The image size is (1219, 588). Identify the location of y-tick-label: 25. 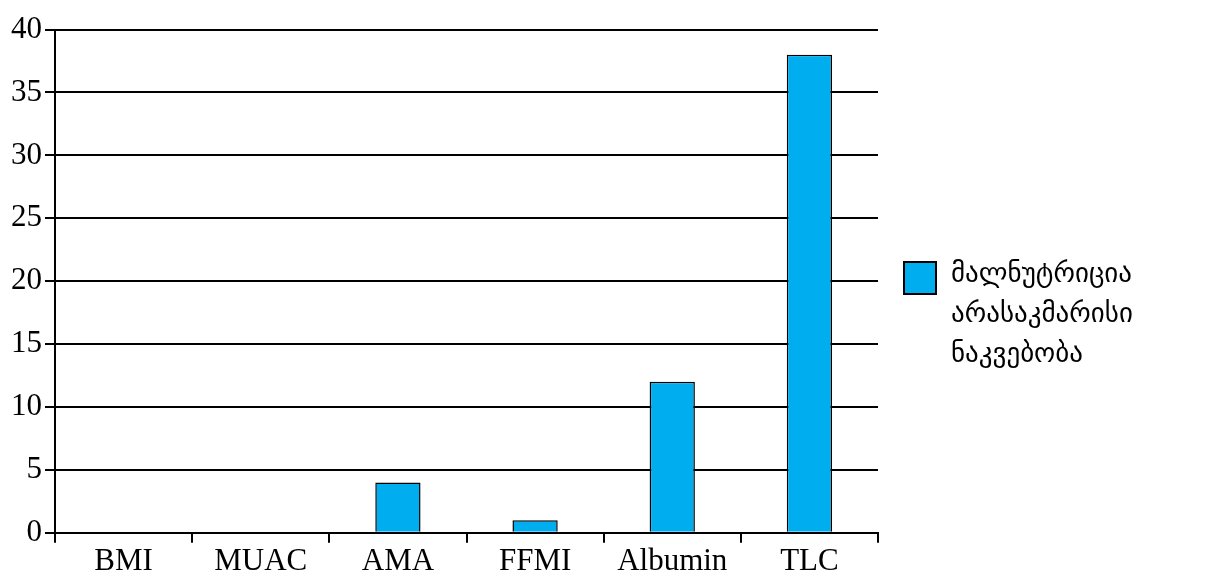
(26, 216).